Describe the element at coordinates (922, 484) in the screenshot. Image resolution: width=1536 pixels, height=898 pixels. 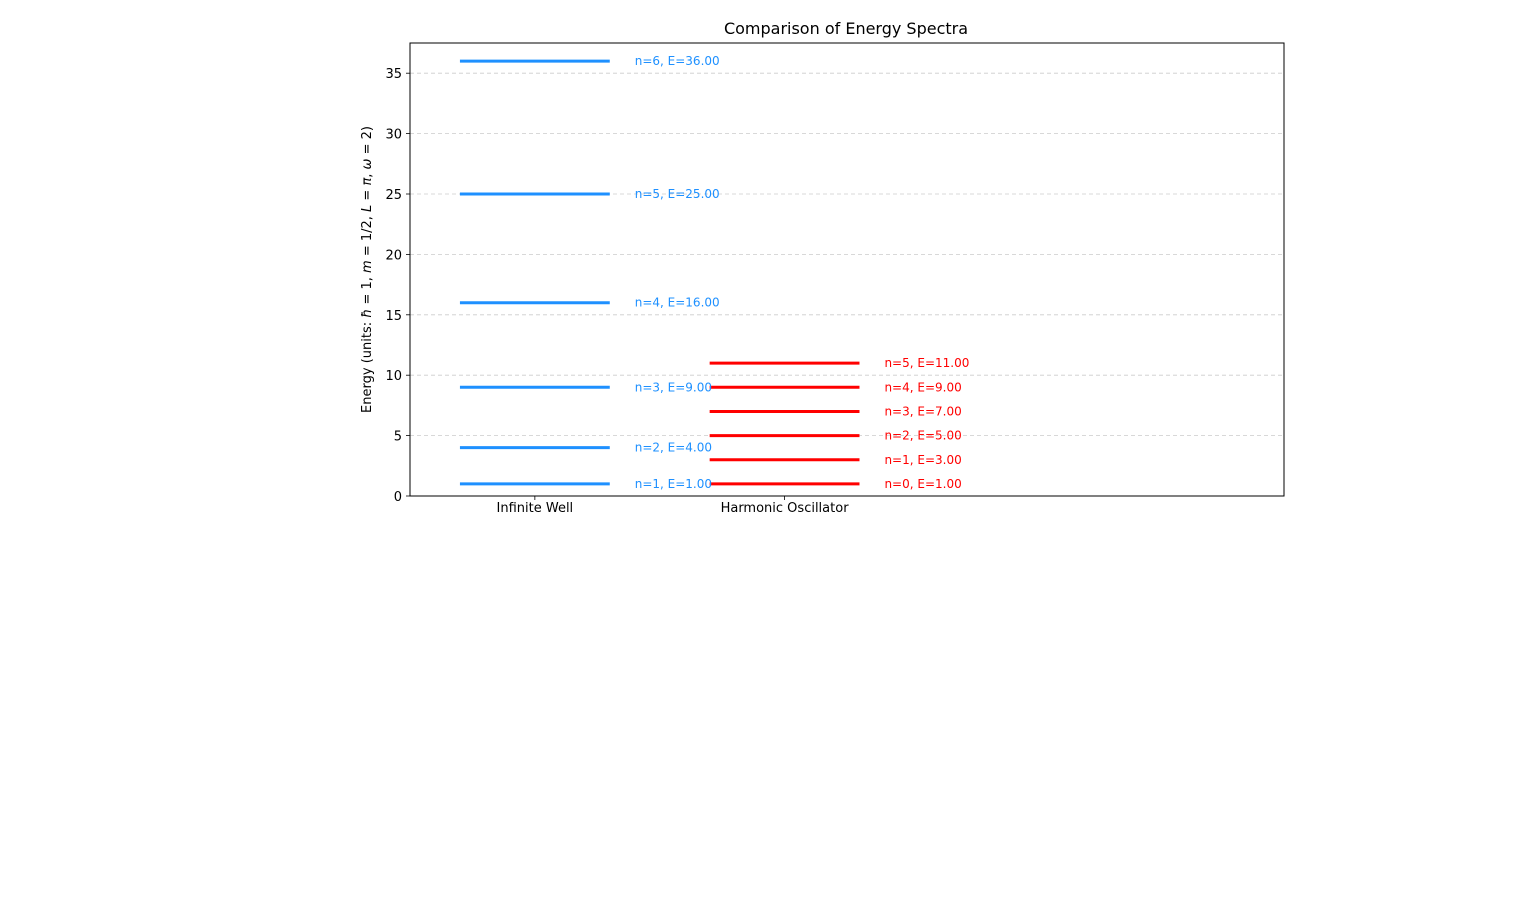
I see `energy-level-label: n=0, E=1.00` at that location.